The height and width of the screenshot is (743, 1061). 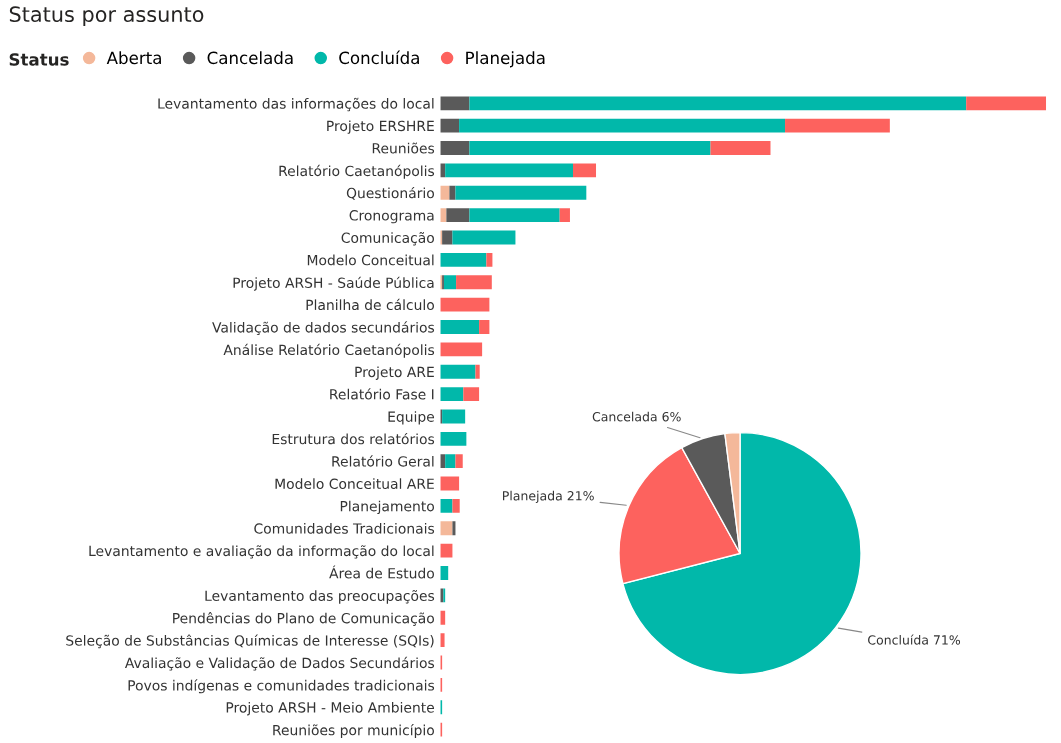 What do you see at coordinates (333, 283) in the screenshot?
I see `y-tick-label: Projeto ARSH - Saúde Pública` at bounding box center [333, 283].